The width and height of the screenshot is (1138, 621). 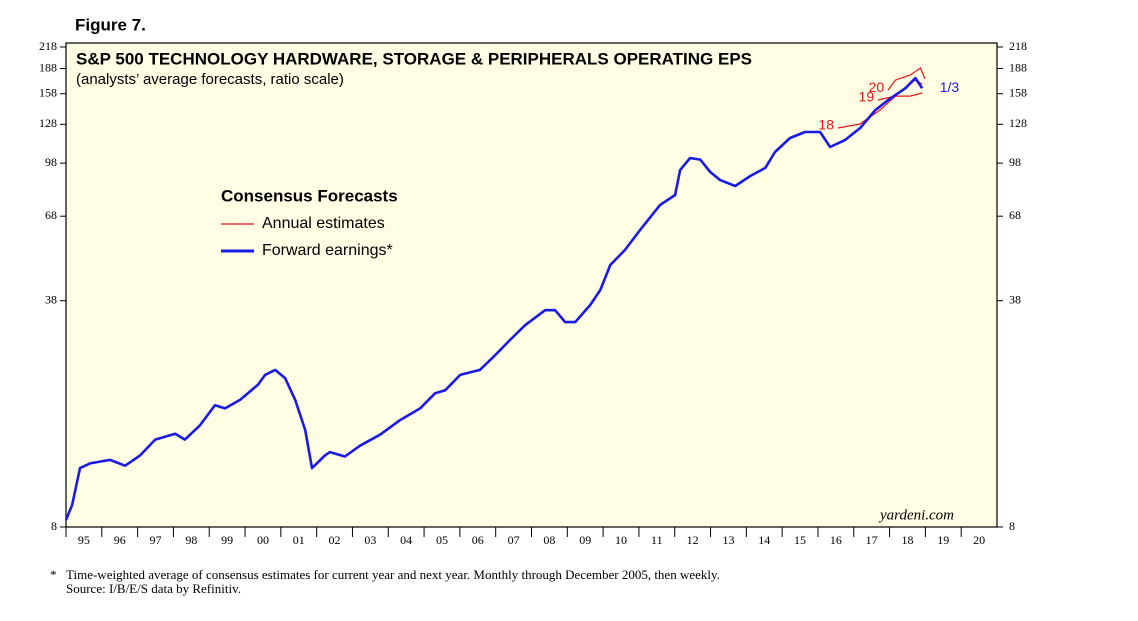 I want to click on x-tick-label: 19, so click(x=943, y=540).